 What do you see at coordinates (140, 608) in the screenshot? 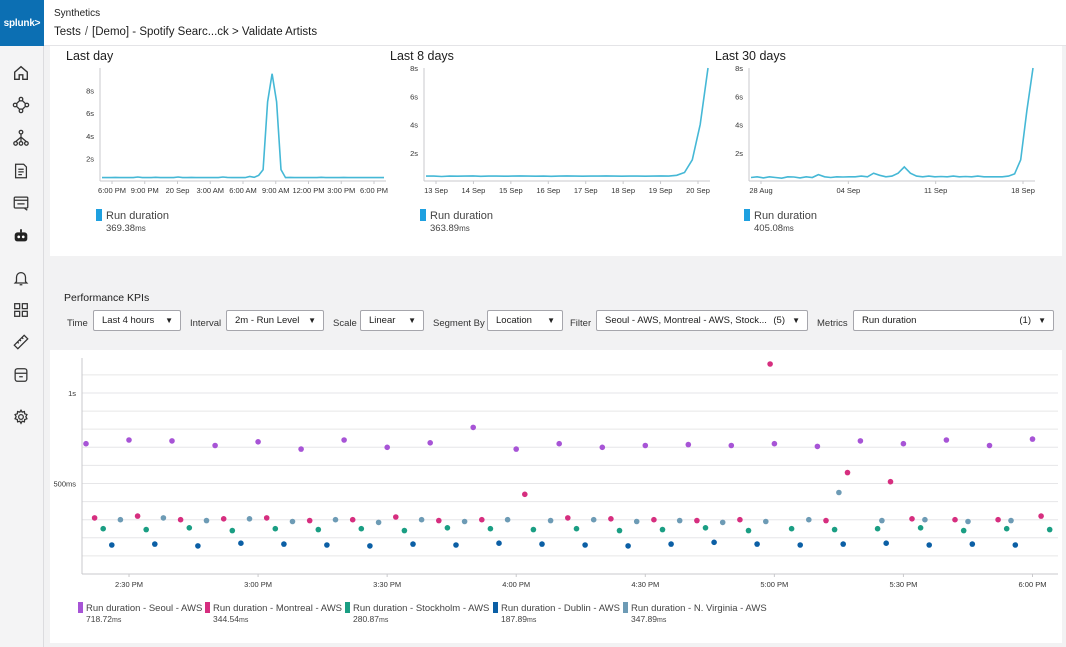
I see `legend-seoul: Run duration - Seoul - AWS` at bounding box center [140, 608].